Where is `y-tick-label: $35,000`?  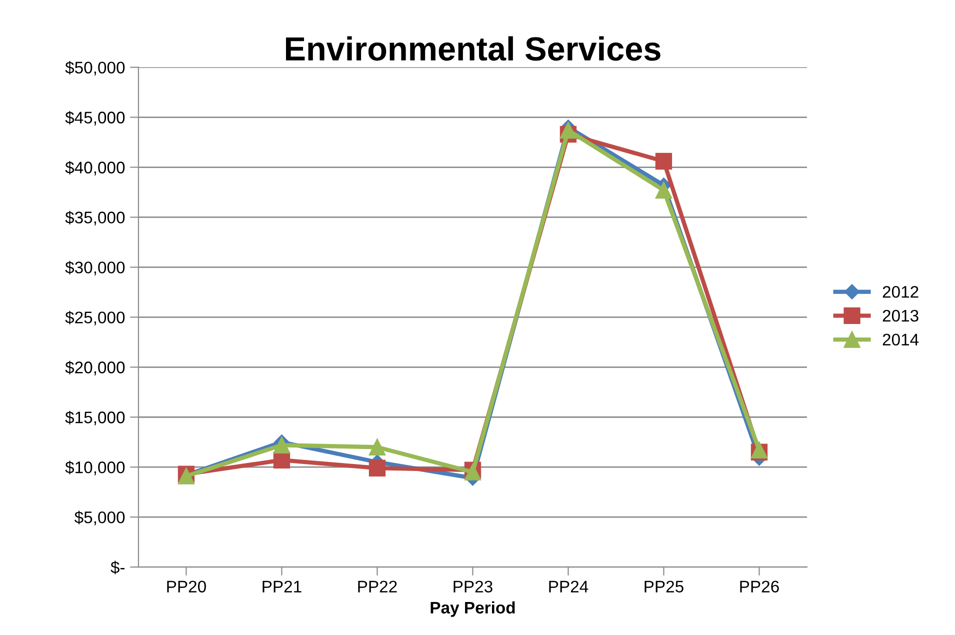
y-tick-label: $35,000 is located at coordinates (95, 218).